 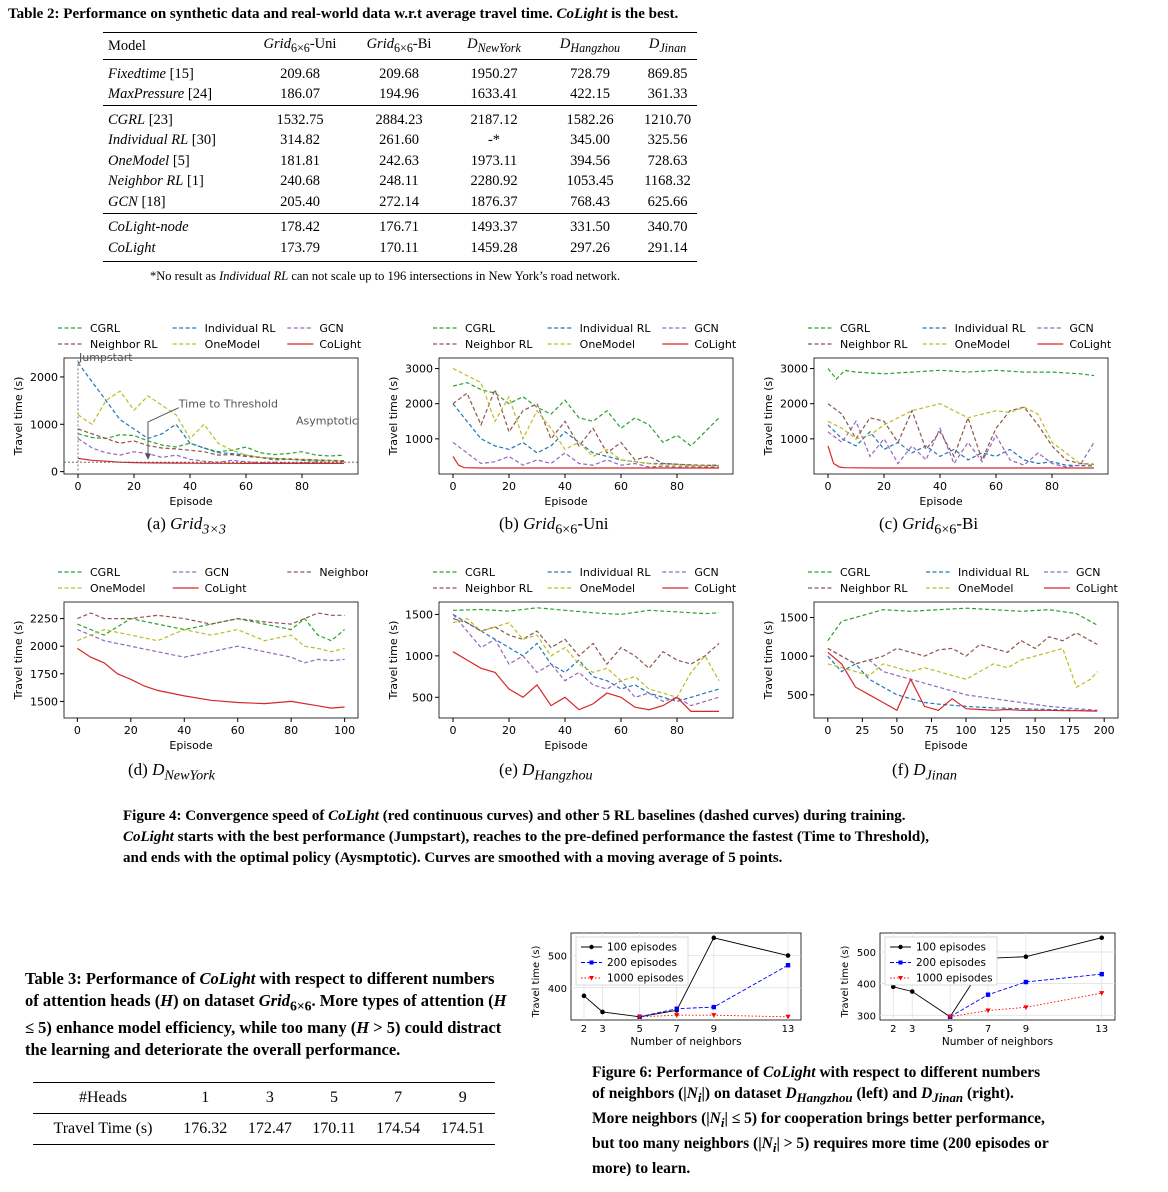 I want to click on value-cell: 768.43, so click(x=590, y=201).